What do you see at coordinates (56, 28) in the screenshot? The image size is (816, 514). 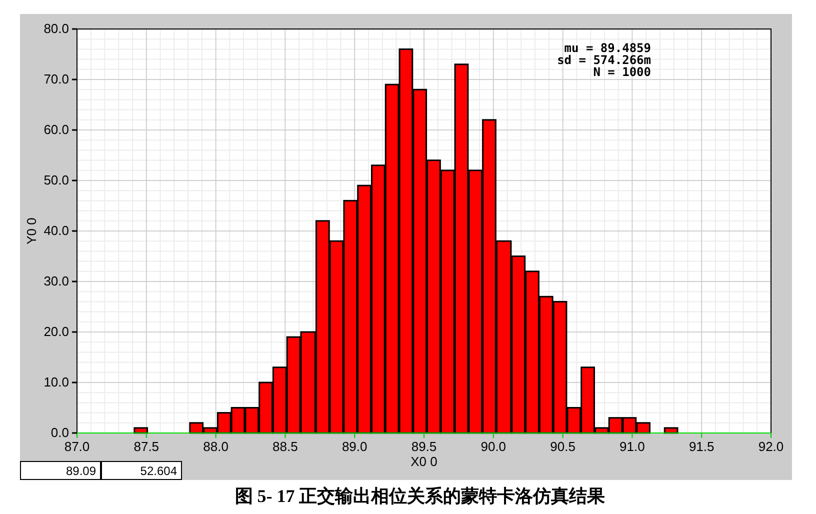 I see `y-tick-label: 80.0` at bounding box center [56, 28].